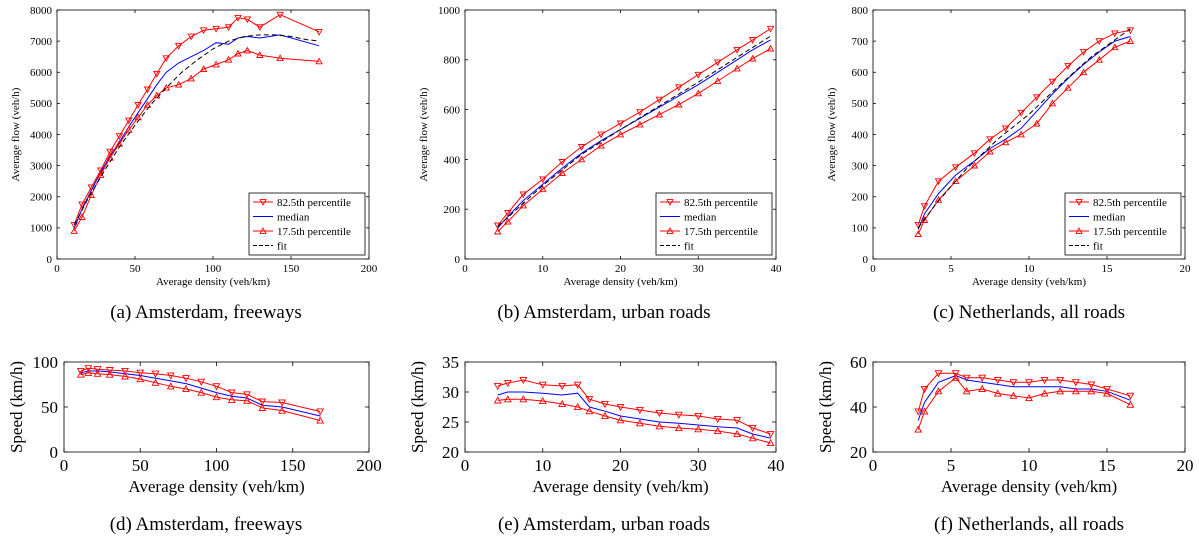 This screenshot has height=543, width=1199. Describe the element at coordinates (860, 229) in the screenshot. I see `y-tick-label: 100` at that location.